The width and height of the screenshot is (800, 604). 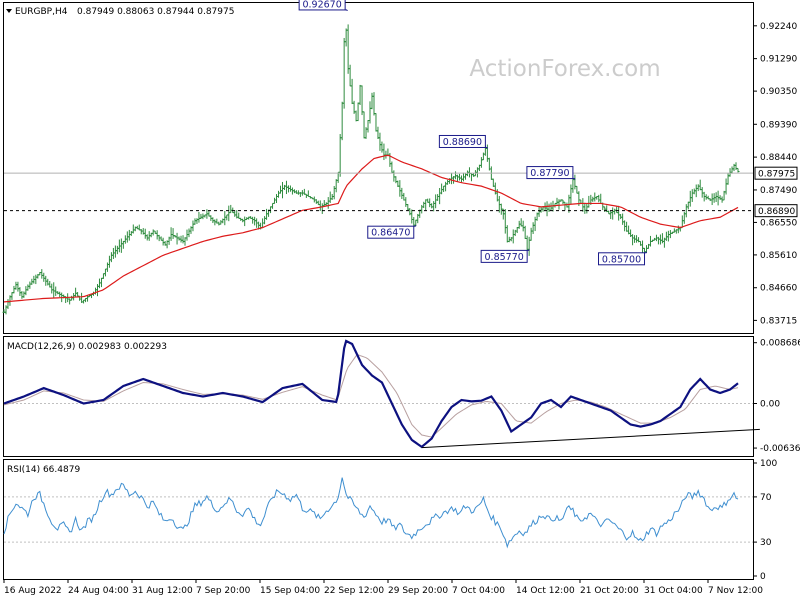 I want to click on price-annotation: 0.88690, so click(x=463, y=141).